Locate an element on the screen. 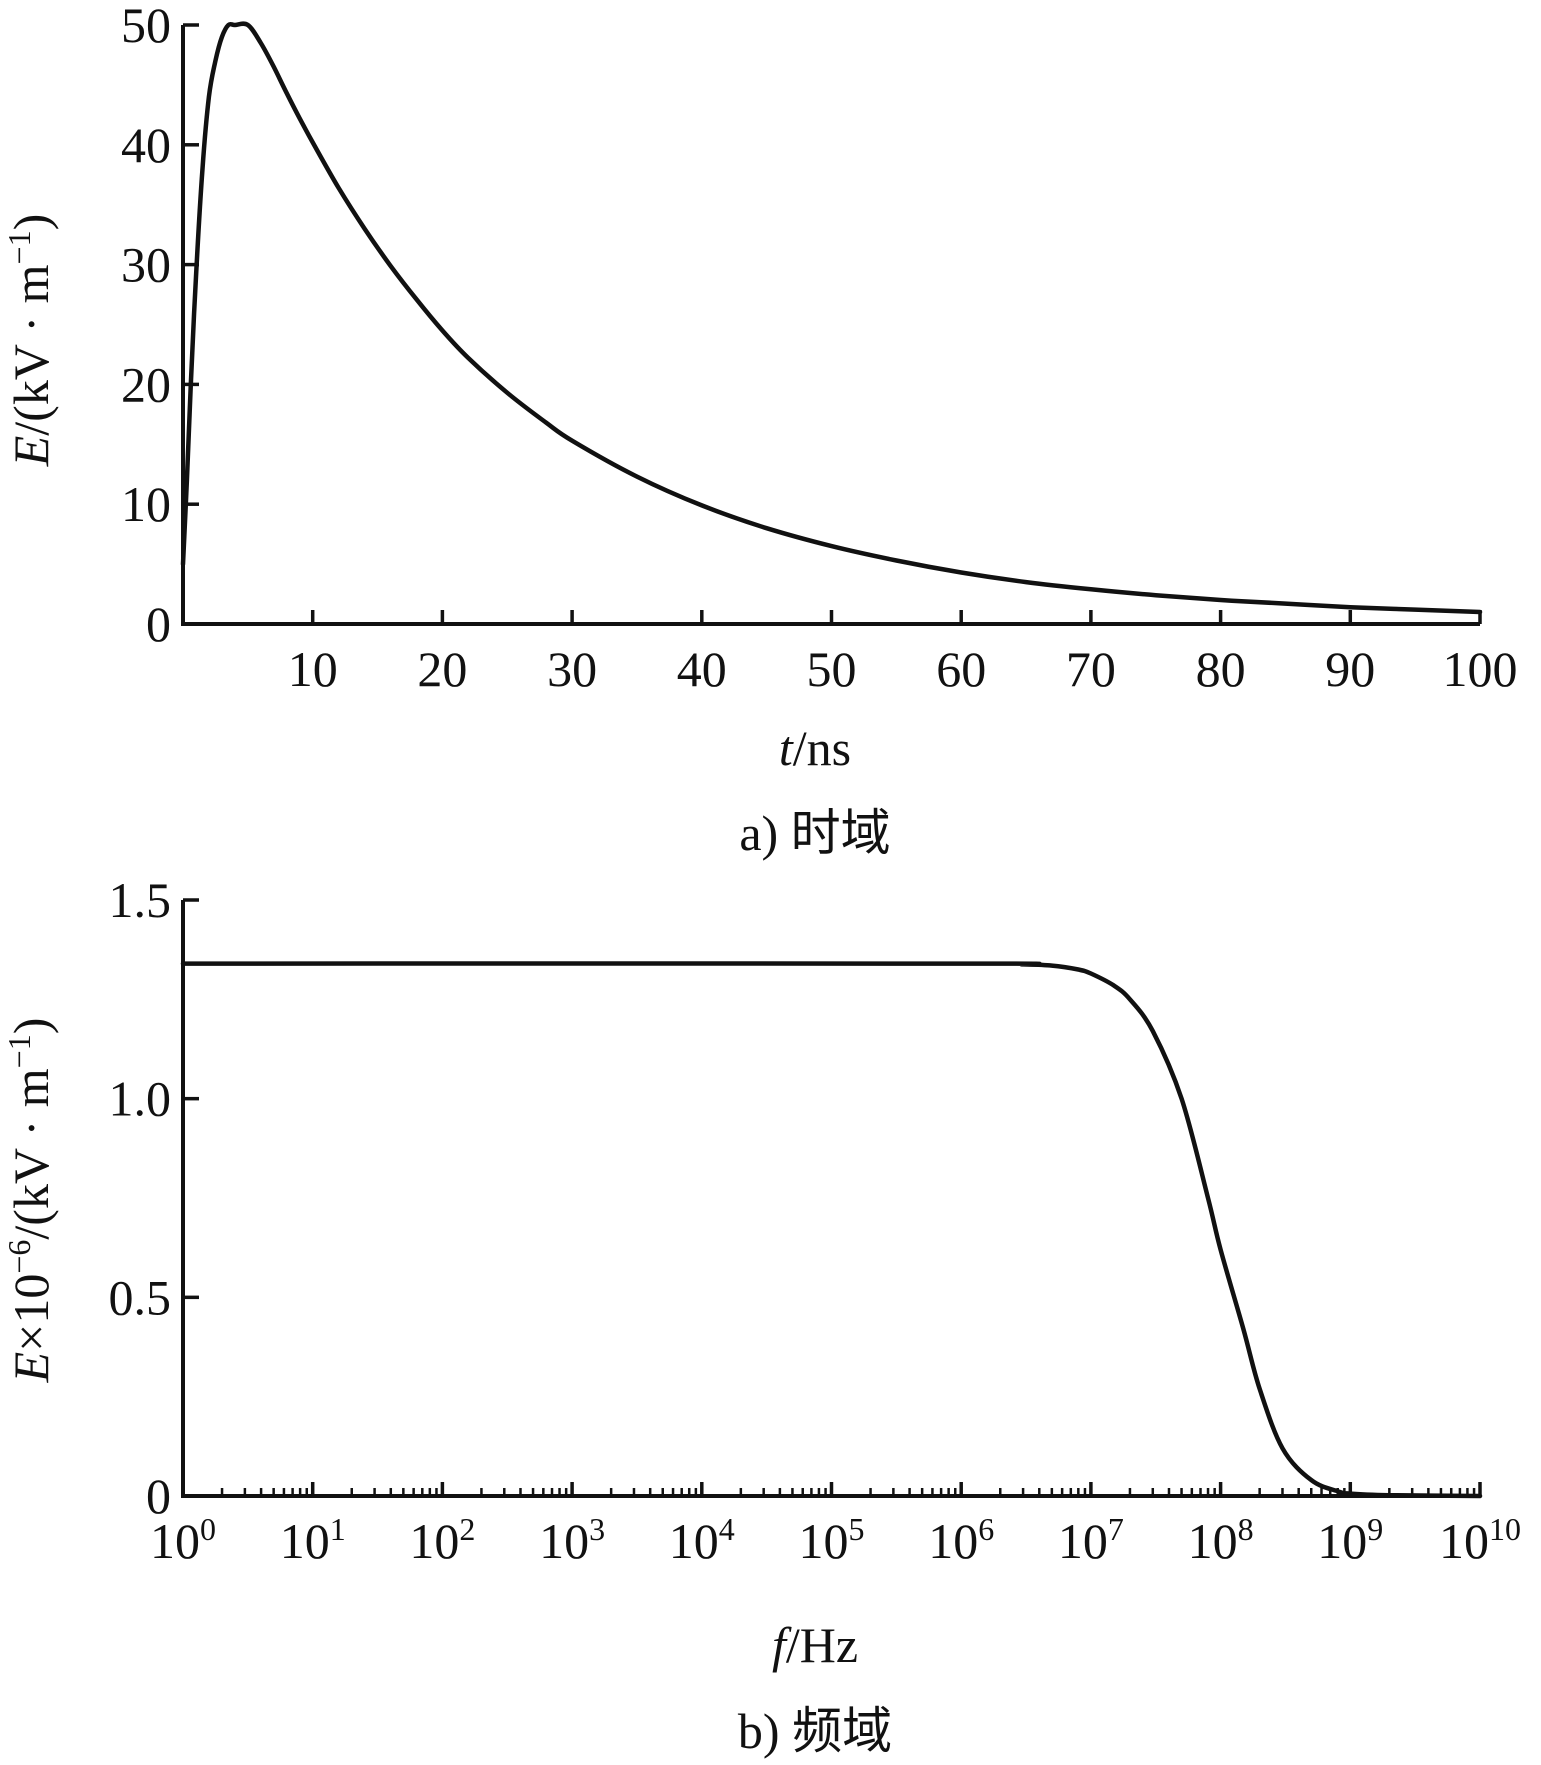 The height and width of the screenshot is (1765, 1541). a-y-tick-label: 0 is located at coordinates (158, 624).